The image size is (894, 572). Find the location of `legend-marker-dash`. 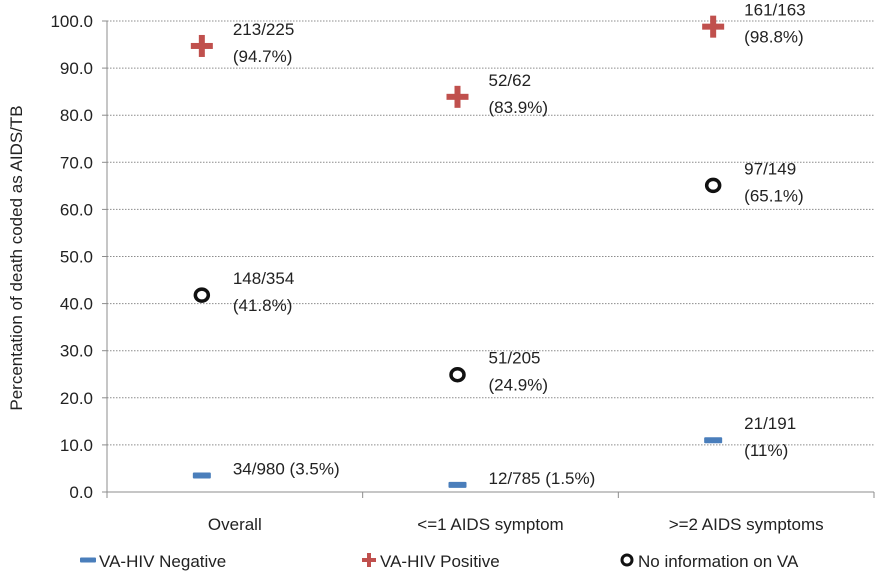

legend-marker-dash is located at coordinates (88, 560).